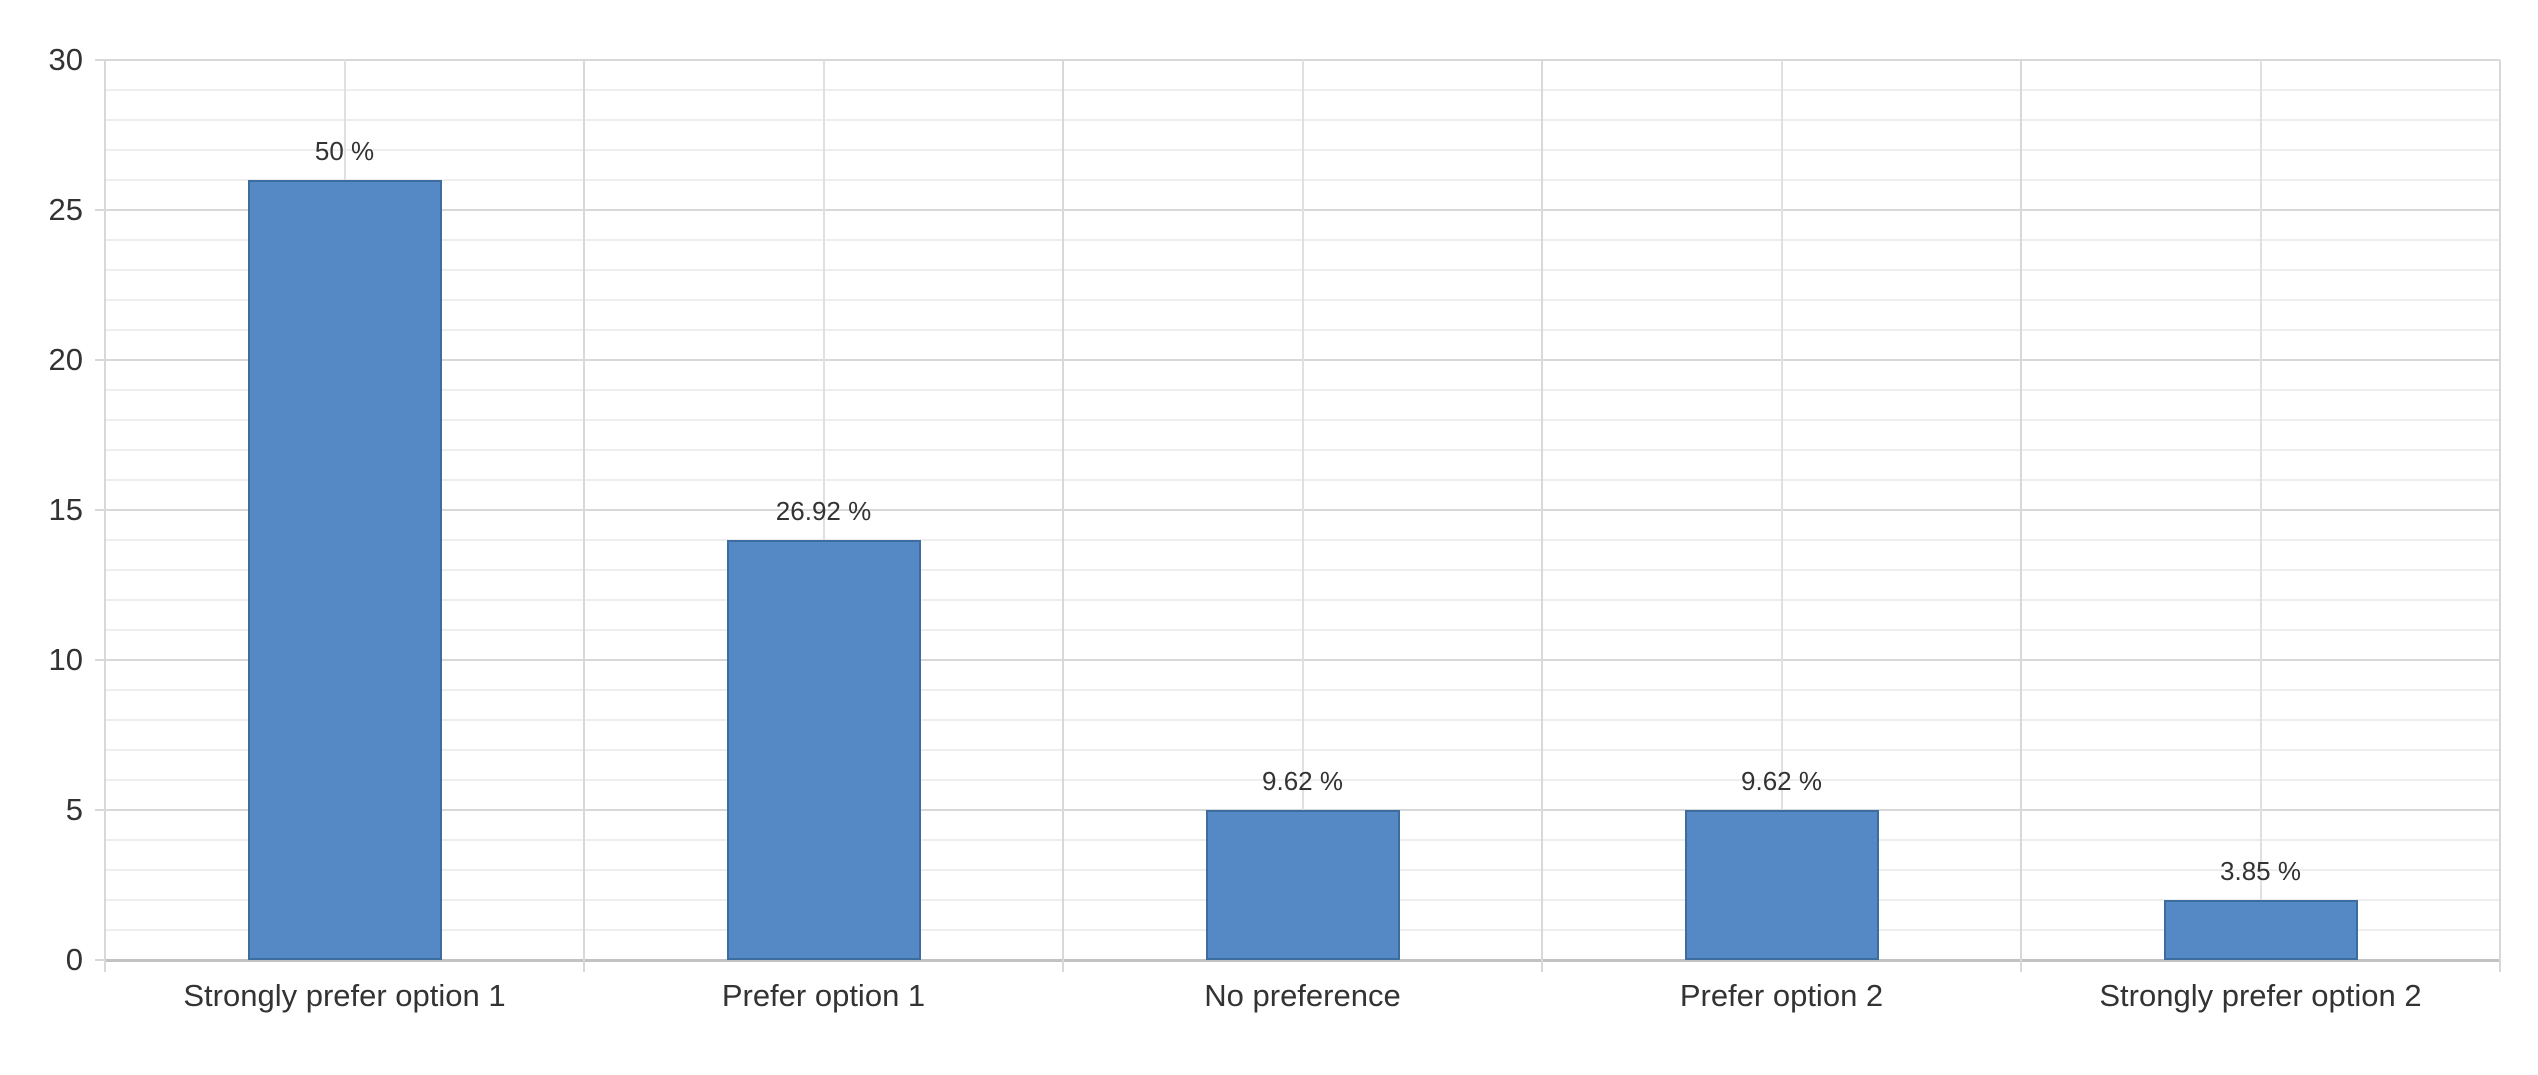 Image resolution: width=2538 pixels, height=1075 pixels. I want to click on y-tick-label: 10, so click(65, 659).